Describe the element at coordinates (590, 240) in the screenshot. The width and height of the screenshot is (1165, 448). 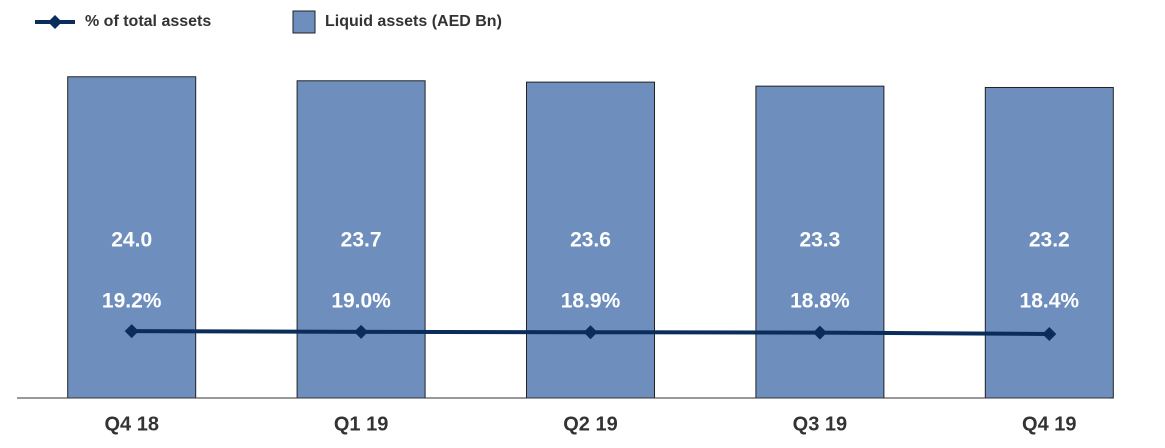
I see `bar-value-label: 23.6` at that location.